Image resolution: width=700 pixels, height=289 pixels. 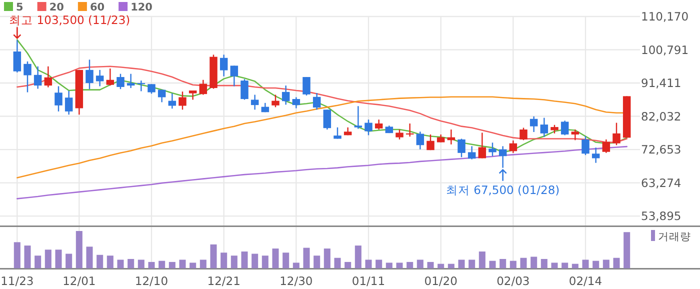 I want to click on y-tick-label: 82,032, so click(x=661, y=116).